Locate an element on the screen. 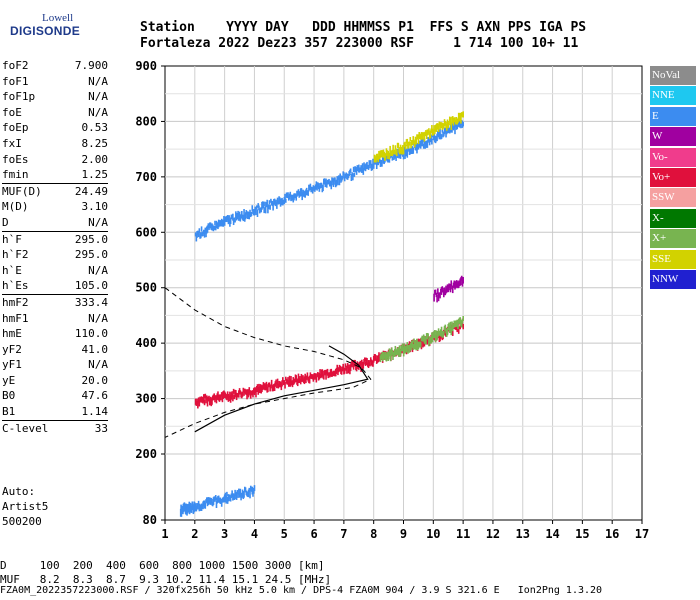 Image resolution: width=700 pixels, height=600 pixels. param-name: D is located at coordinates (5, 222).